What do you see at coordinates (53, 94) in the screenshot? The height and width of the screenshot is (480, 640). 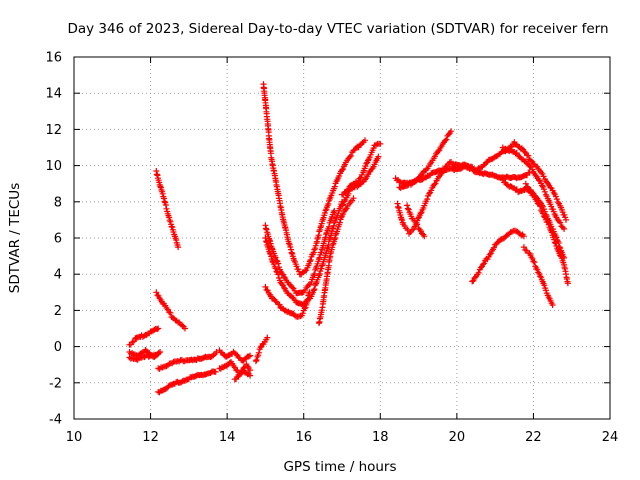 I see `y-tick-label: 14` at bounding box center [53, 94].